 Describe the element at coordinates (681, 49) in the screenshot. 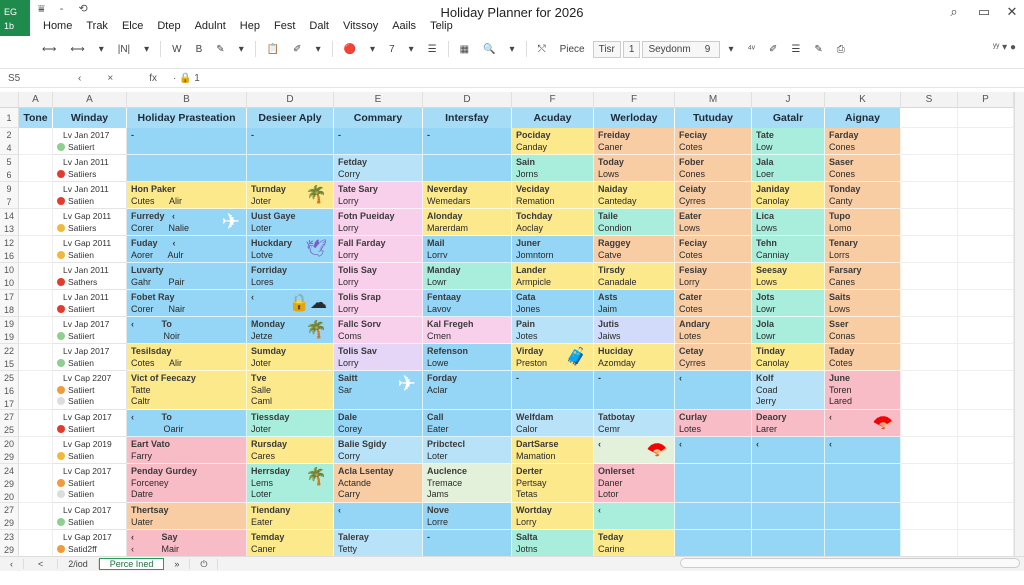

I see `style-select: Seydonm 9` at that location.